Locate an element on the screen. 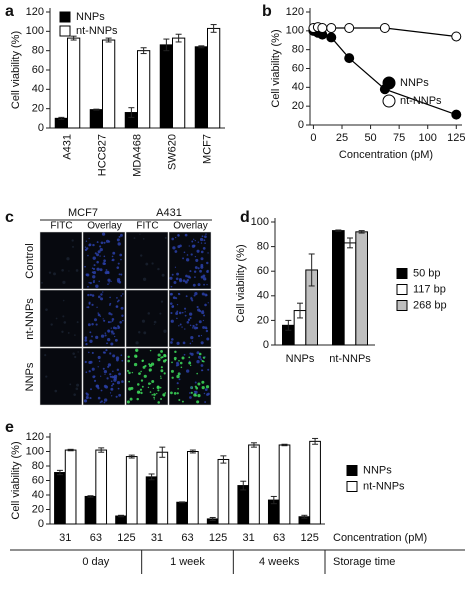 The image size is (474, 590). x-tick-label: 125 is located at coordinates (126, 538).